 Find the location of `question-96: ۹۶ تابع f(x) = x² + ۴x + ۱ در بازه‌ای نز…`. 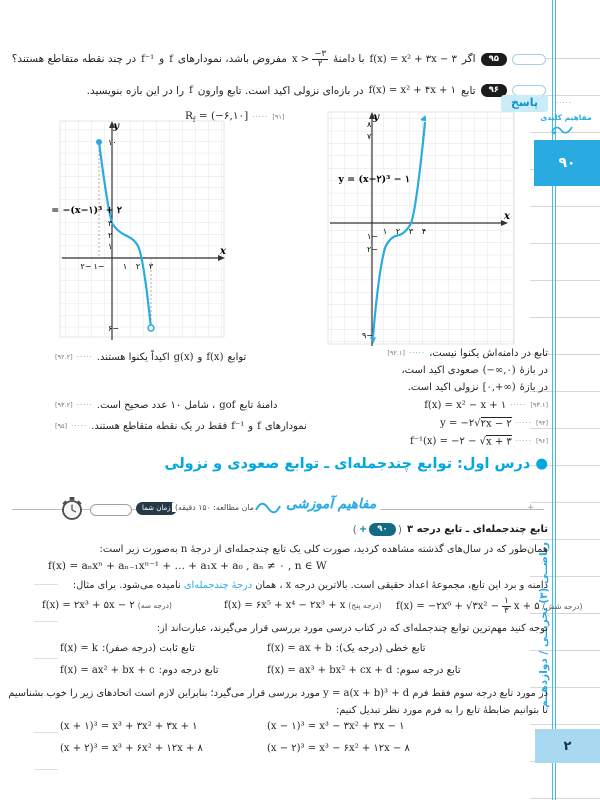

question-96: ۹۶ تابع f(x) = x² + ۴x + ۱ در بازه‌ای نز… is located at coordinates (277, 90).